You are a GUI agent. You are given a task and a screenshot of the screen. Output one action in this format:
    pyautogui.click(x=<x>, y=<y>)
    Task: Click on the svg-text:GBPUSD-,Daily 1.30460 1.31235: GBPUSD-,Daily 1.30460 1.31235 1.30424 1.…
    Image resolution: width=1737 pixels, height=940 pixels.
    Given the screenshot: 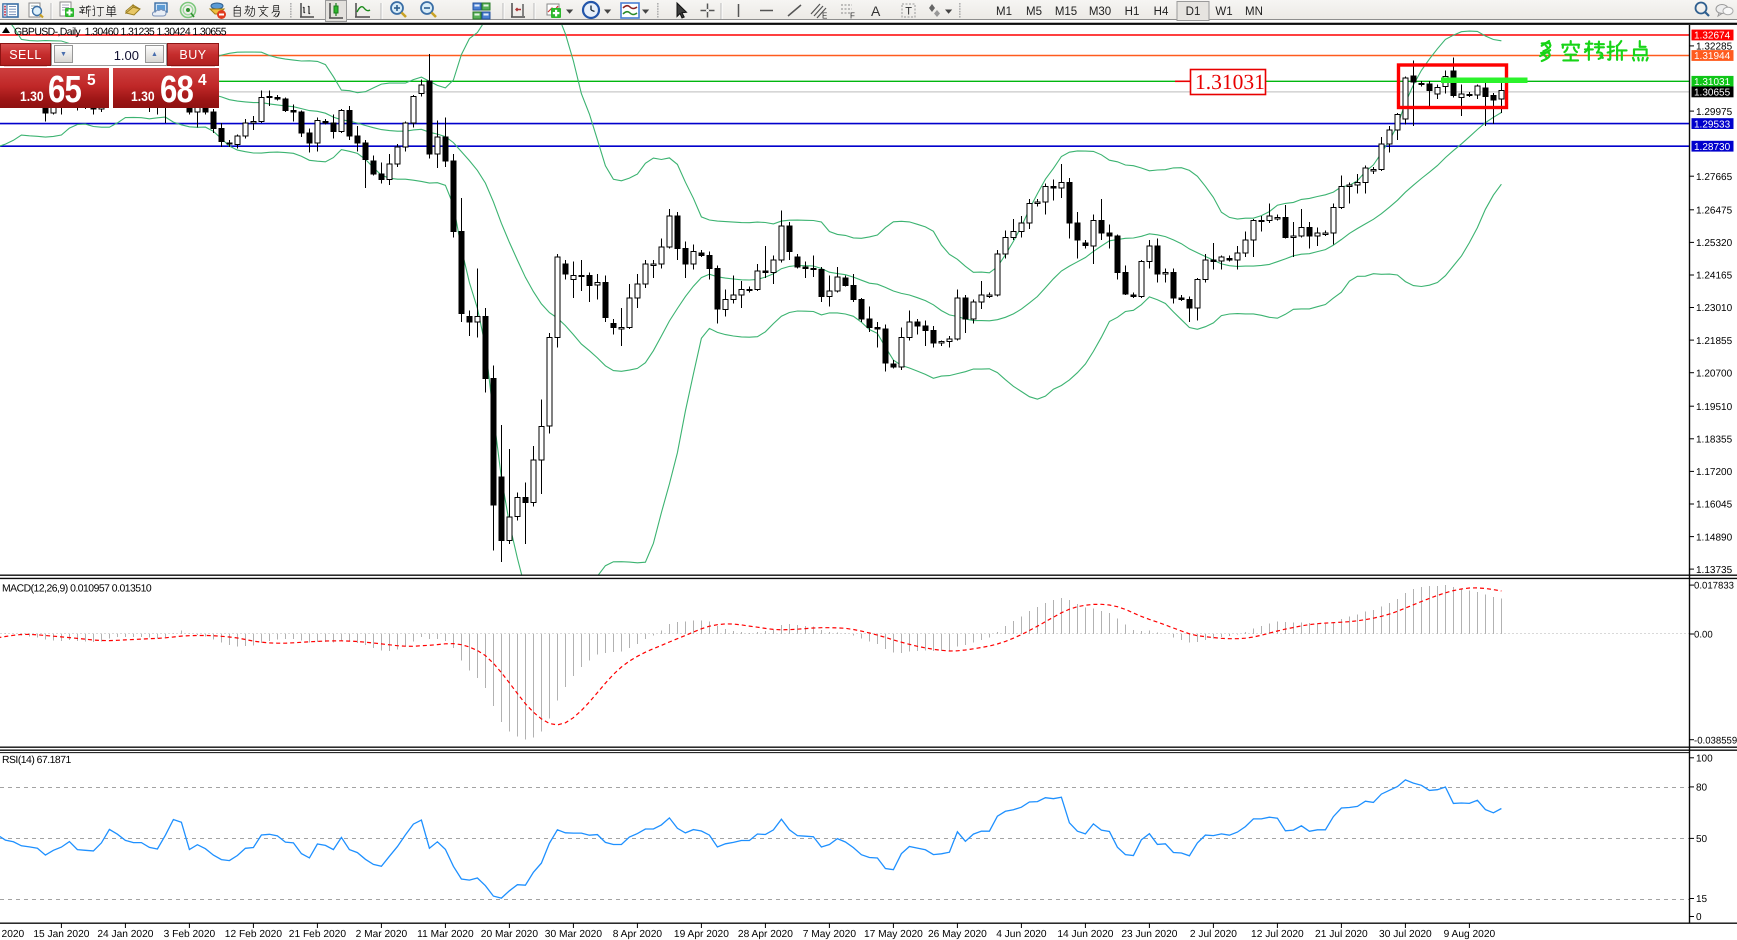 What is the action you would take?
    pyautogui.click(x=120, y=32)
    